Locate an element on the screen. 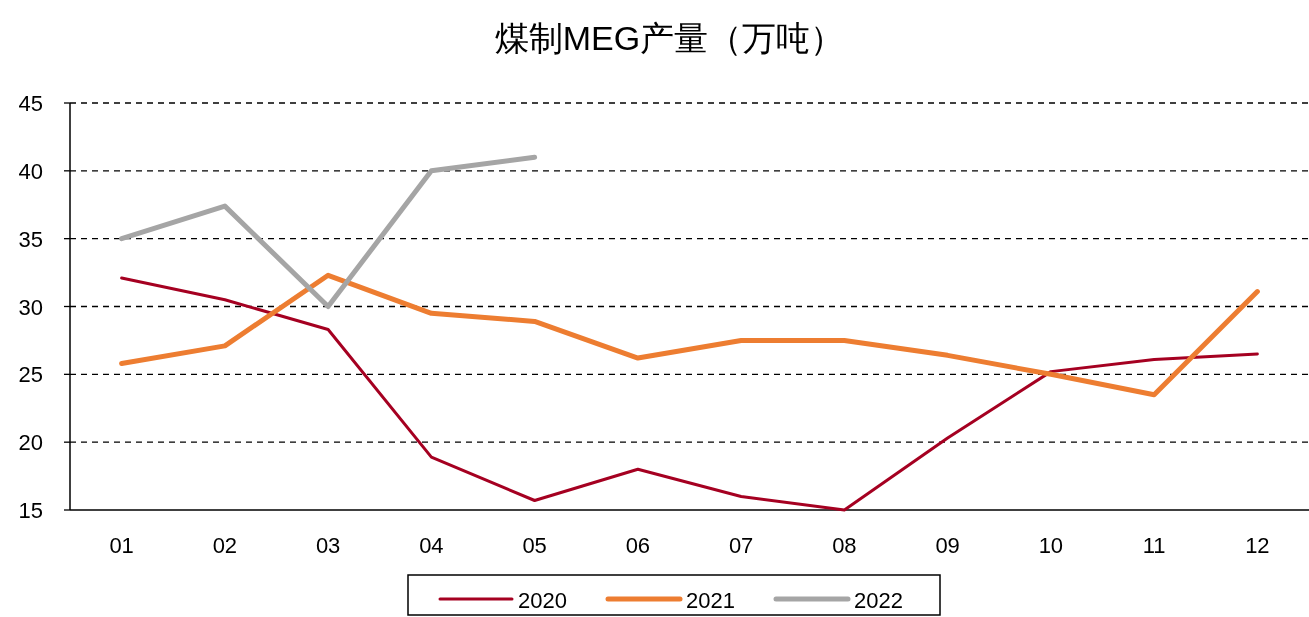  x-tick-label: 09 is located at coordinates (947, 545).